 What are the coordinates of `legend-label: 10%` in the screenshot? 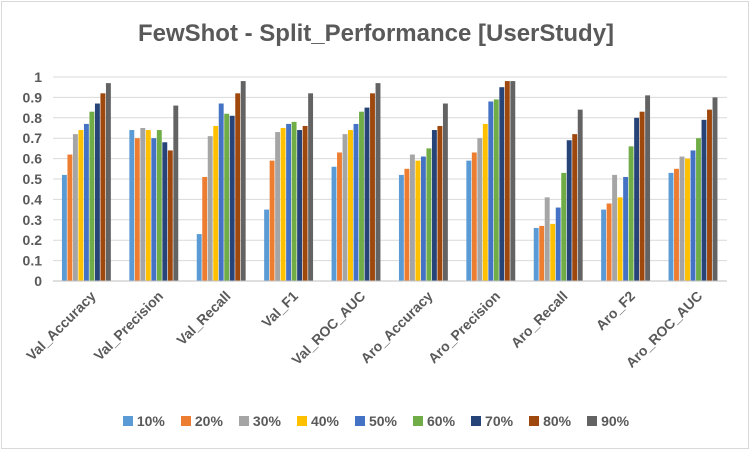 It's located at (150, 421).